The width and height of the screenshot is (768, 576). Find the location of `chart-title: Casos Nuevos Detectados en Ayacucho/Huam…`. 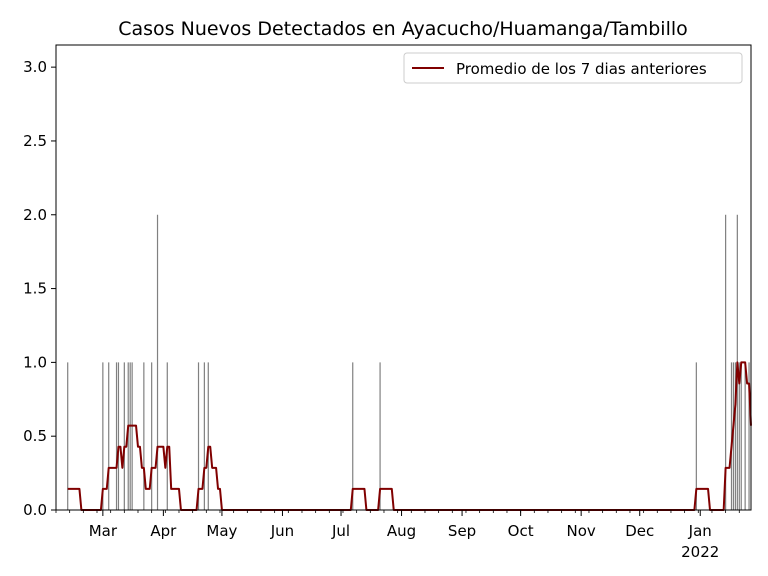

chart-title: Casos Nuevos Detectados en Ayacucho/Huam… is located at coordinates (403, 29).